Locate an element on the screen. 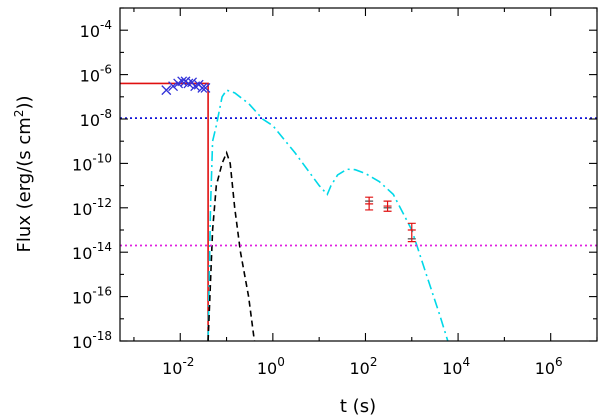  y-tick-label-3-base: 10 is located at coordinates (90, 120).